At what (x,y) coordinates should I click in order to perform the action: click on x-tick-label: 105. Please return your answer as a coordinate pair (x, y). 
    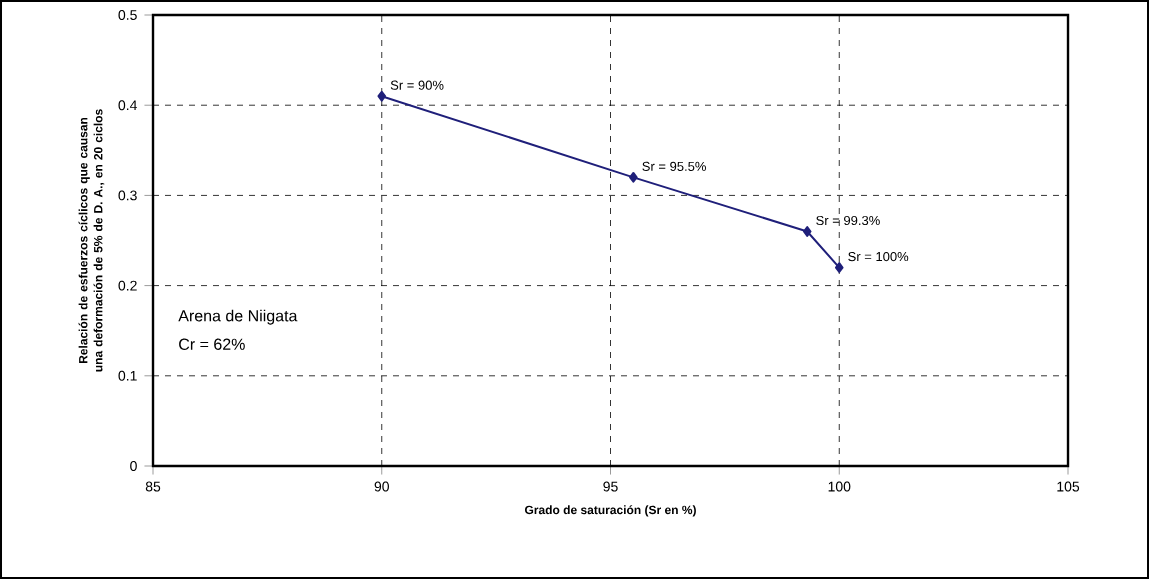
    Looking at the image, I should click on (1068, 486).